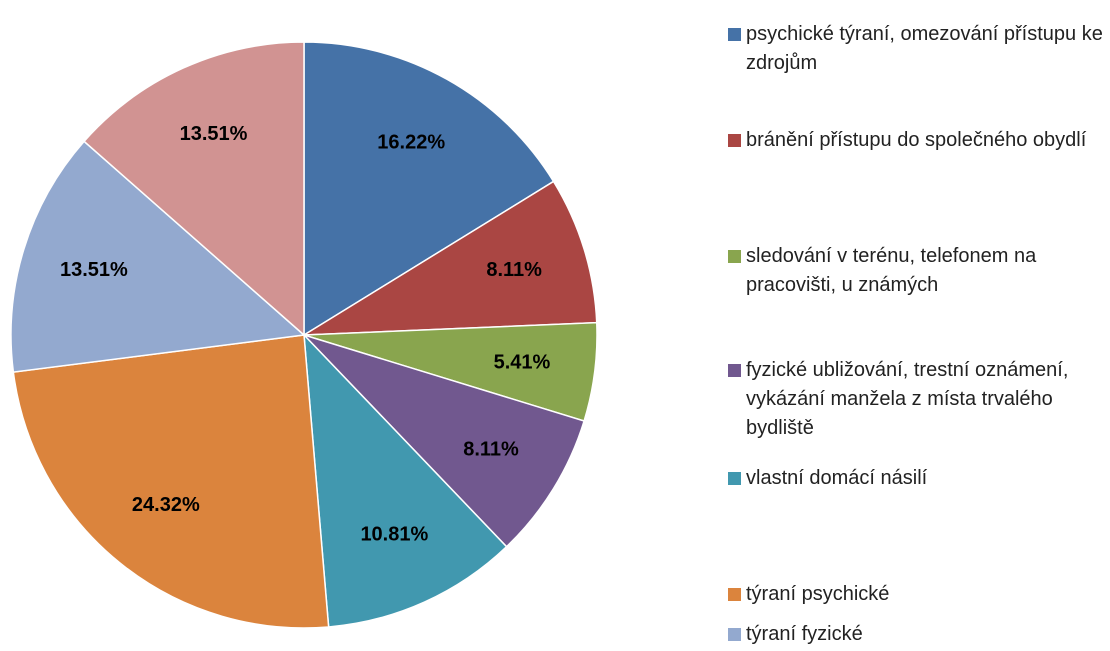 Image resolution: width=1110 pixels, height=651 pixels. I want to click on legend-label: vlastní domácí násilí, so click(837, 478).